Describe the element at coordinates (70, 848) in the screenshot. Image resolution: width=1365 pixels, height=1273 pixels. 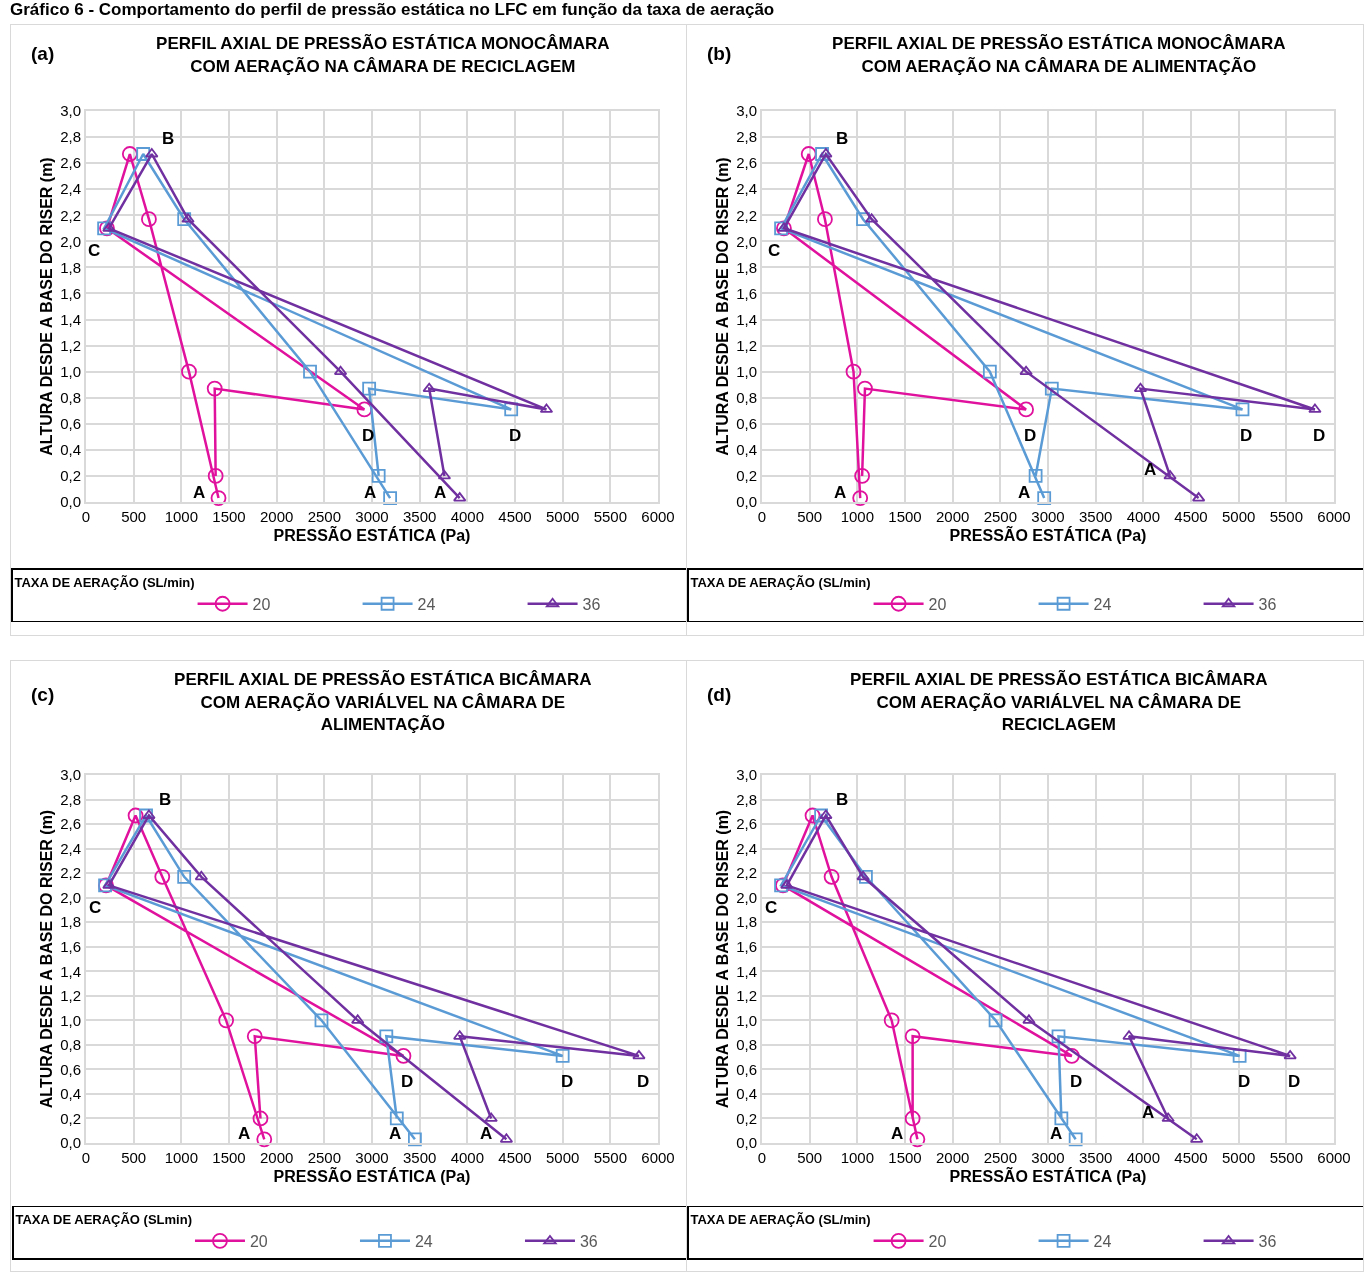
I see `y-tick-label: 2,4` at that location.